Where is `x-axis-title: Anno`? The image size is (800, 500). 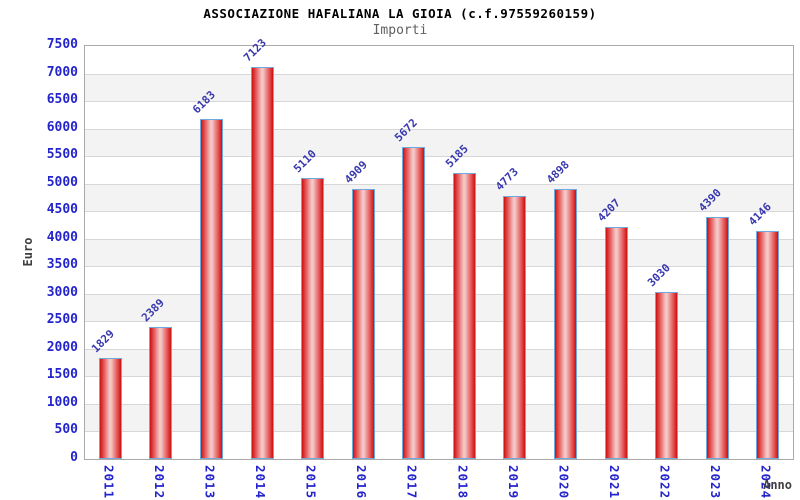 x-axis-title: Anno is located at coordinates (777, 485).